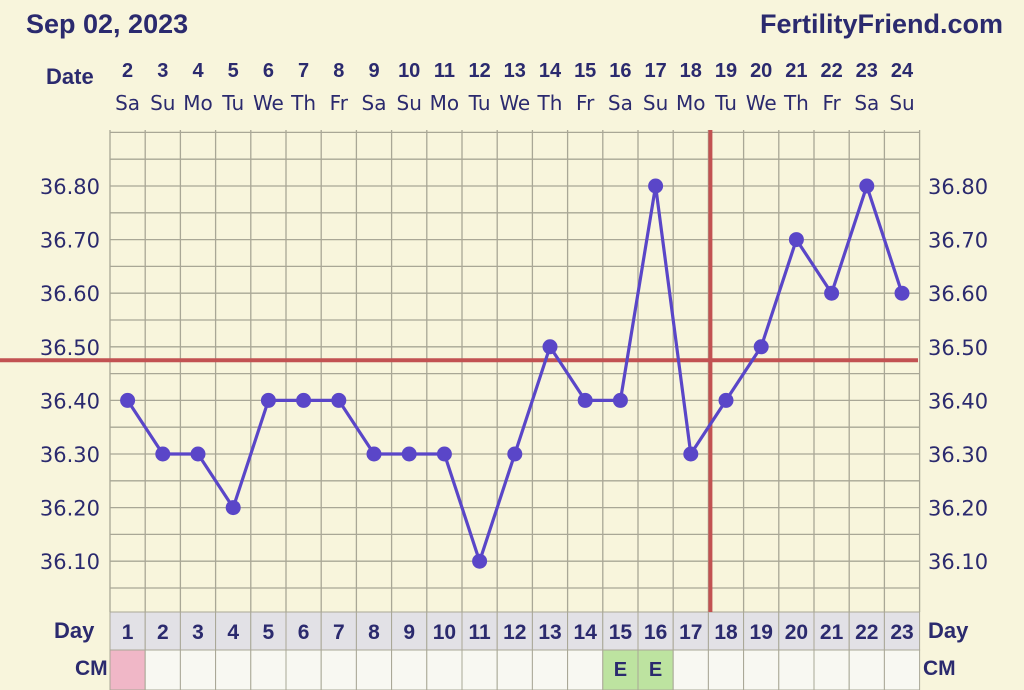 This screenshot has height=690, width=1024. Describe the element at coordinates (948, 630) in the screenshot. I see `day-row-label-right: Day` at that location.